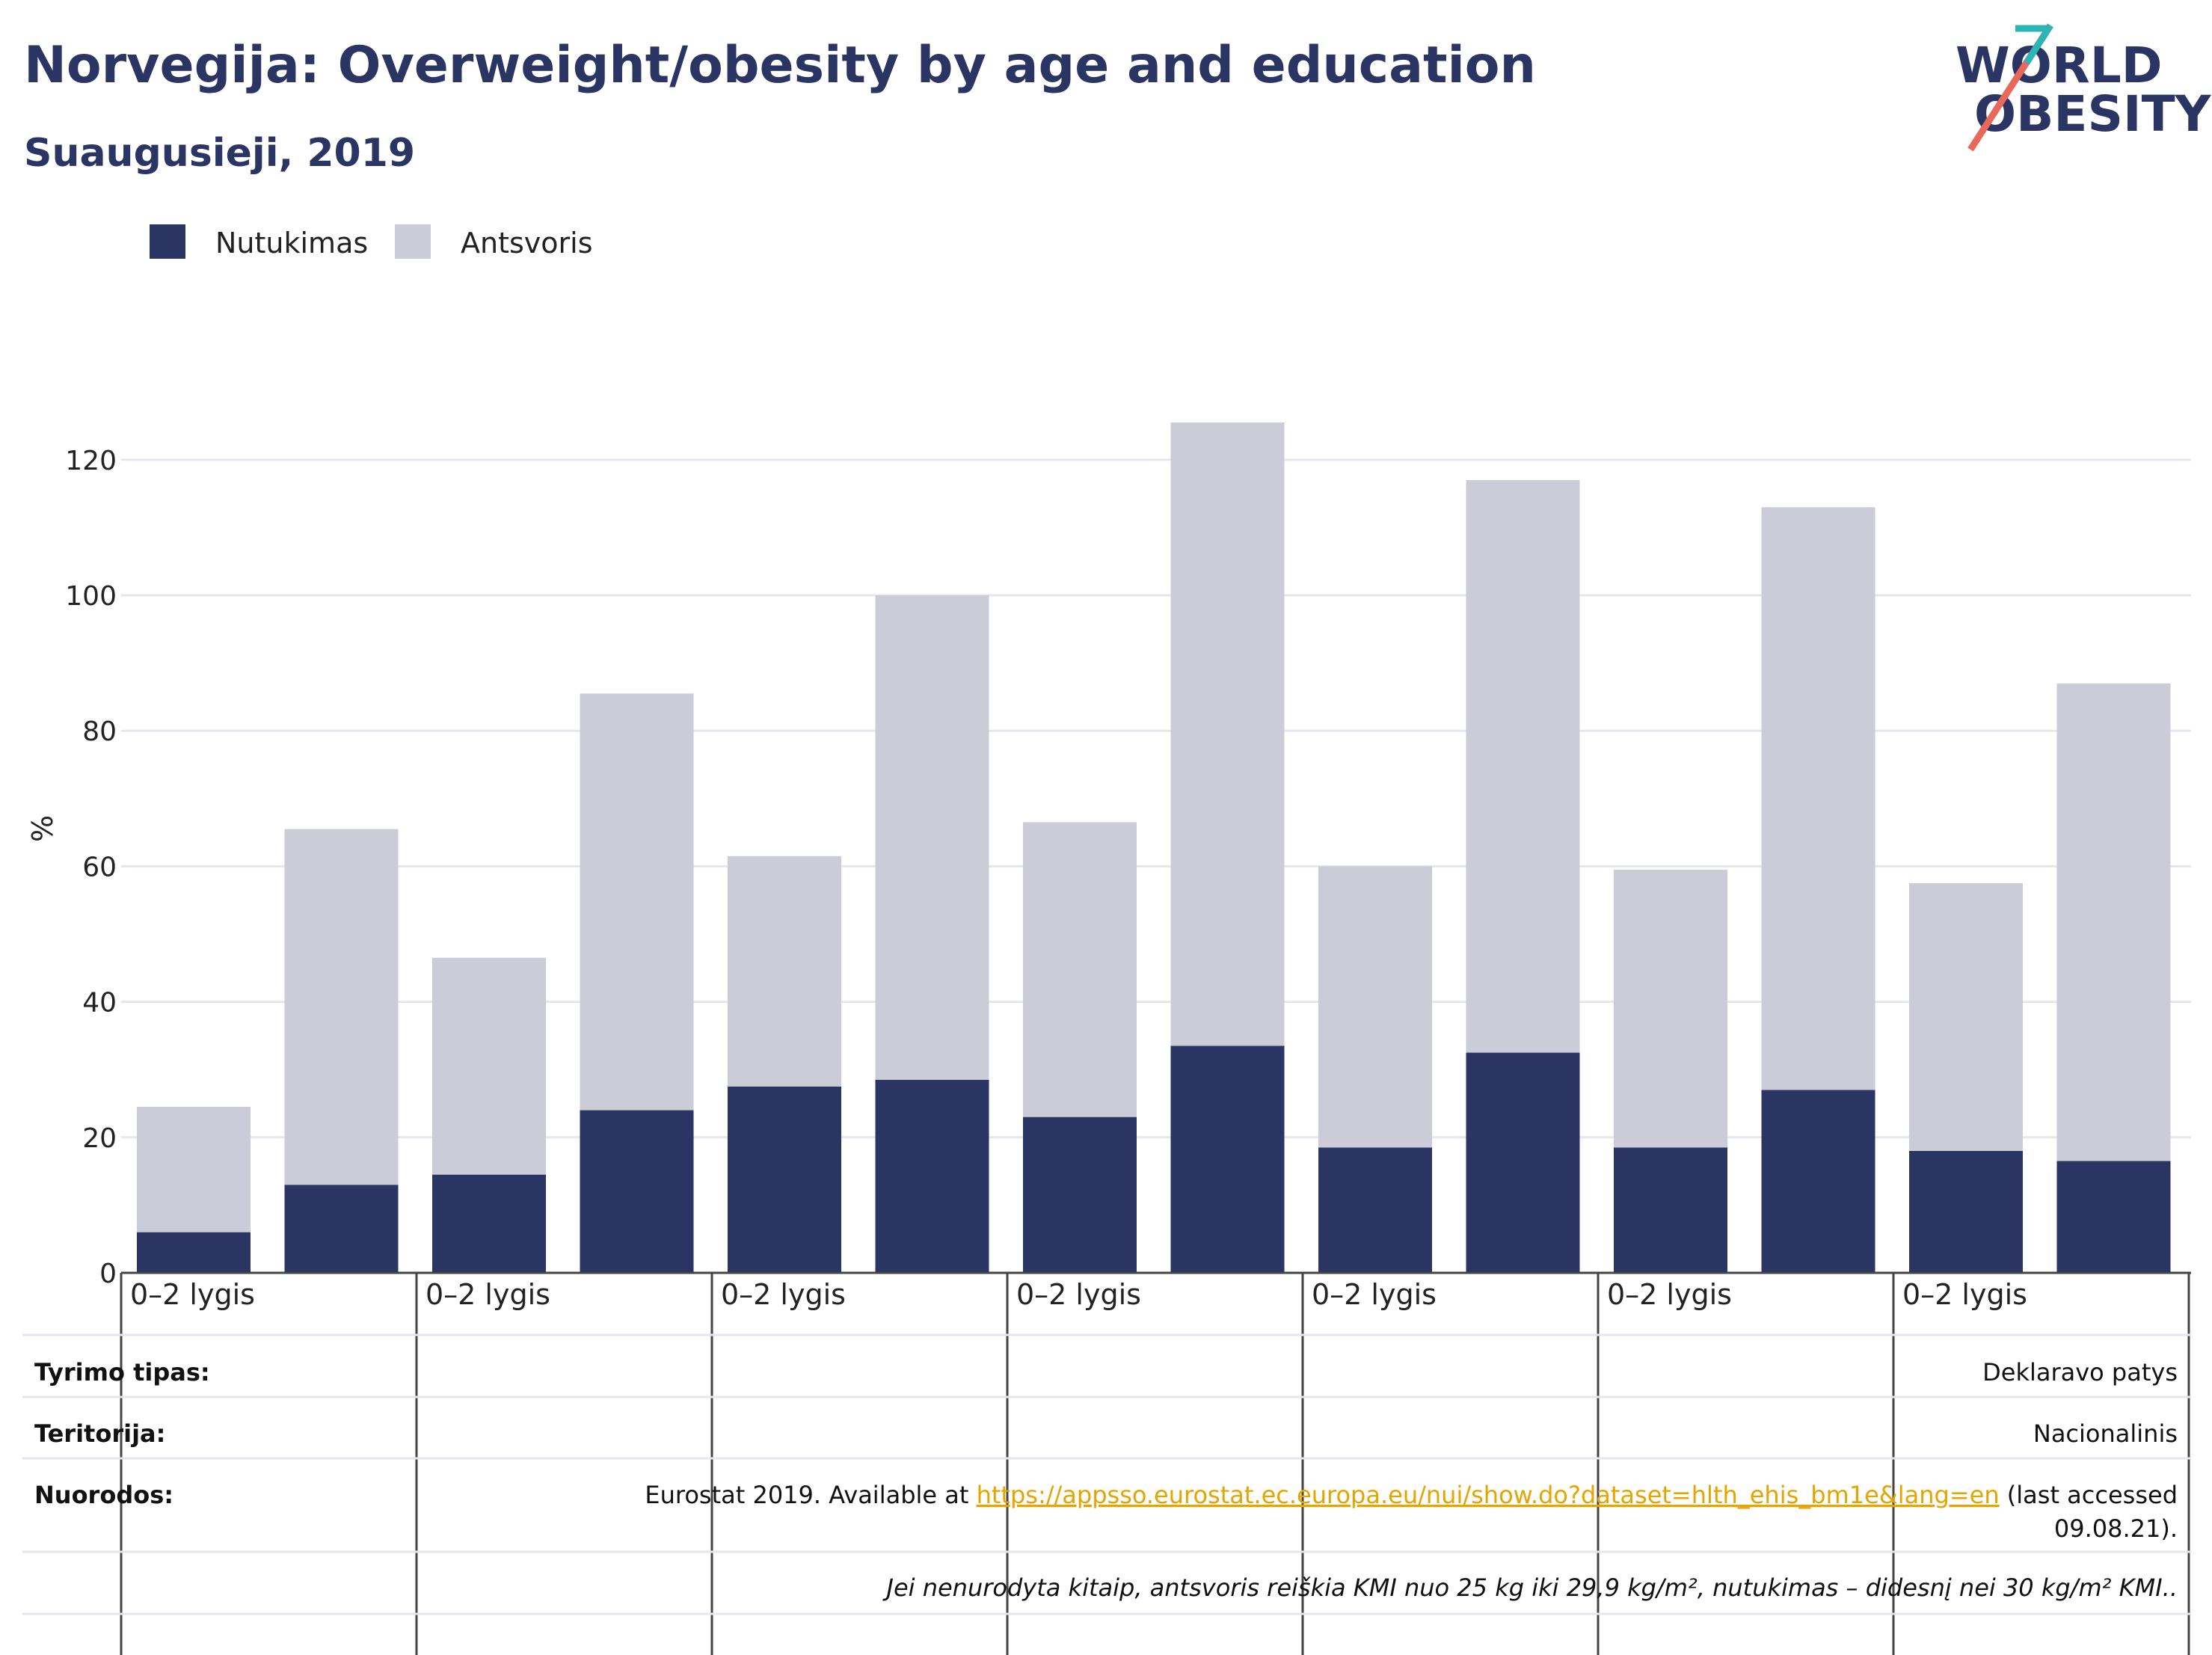 The width and height of the screenshot is (2212, 1655). Describe the element at coordinates (167, 241) in the screenshot. I see `legend-swatch-nutukimas` at that location.